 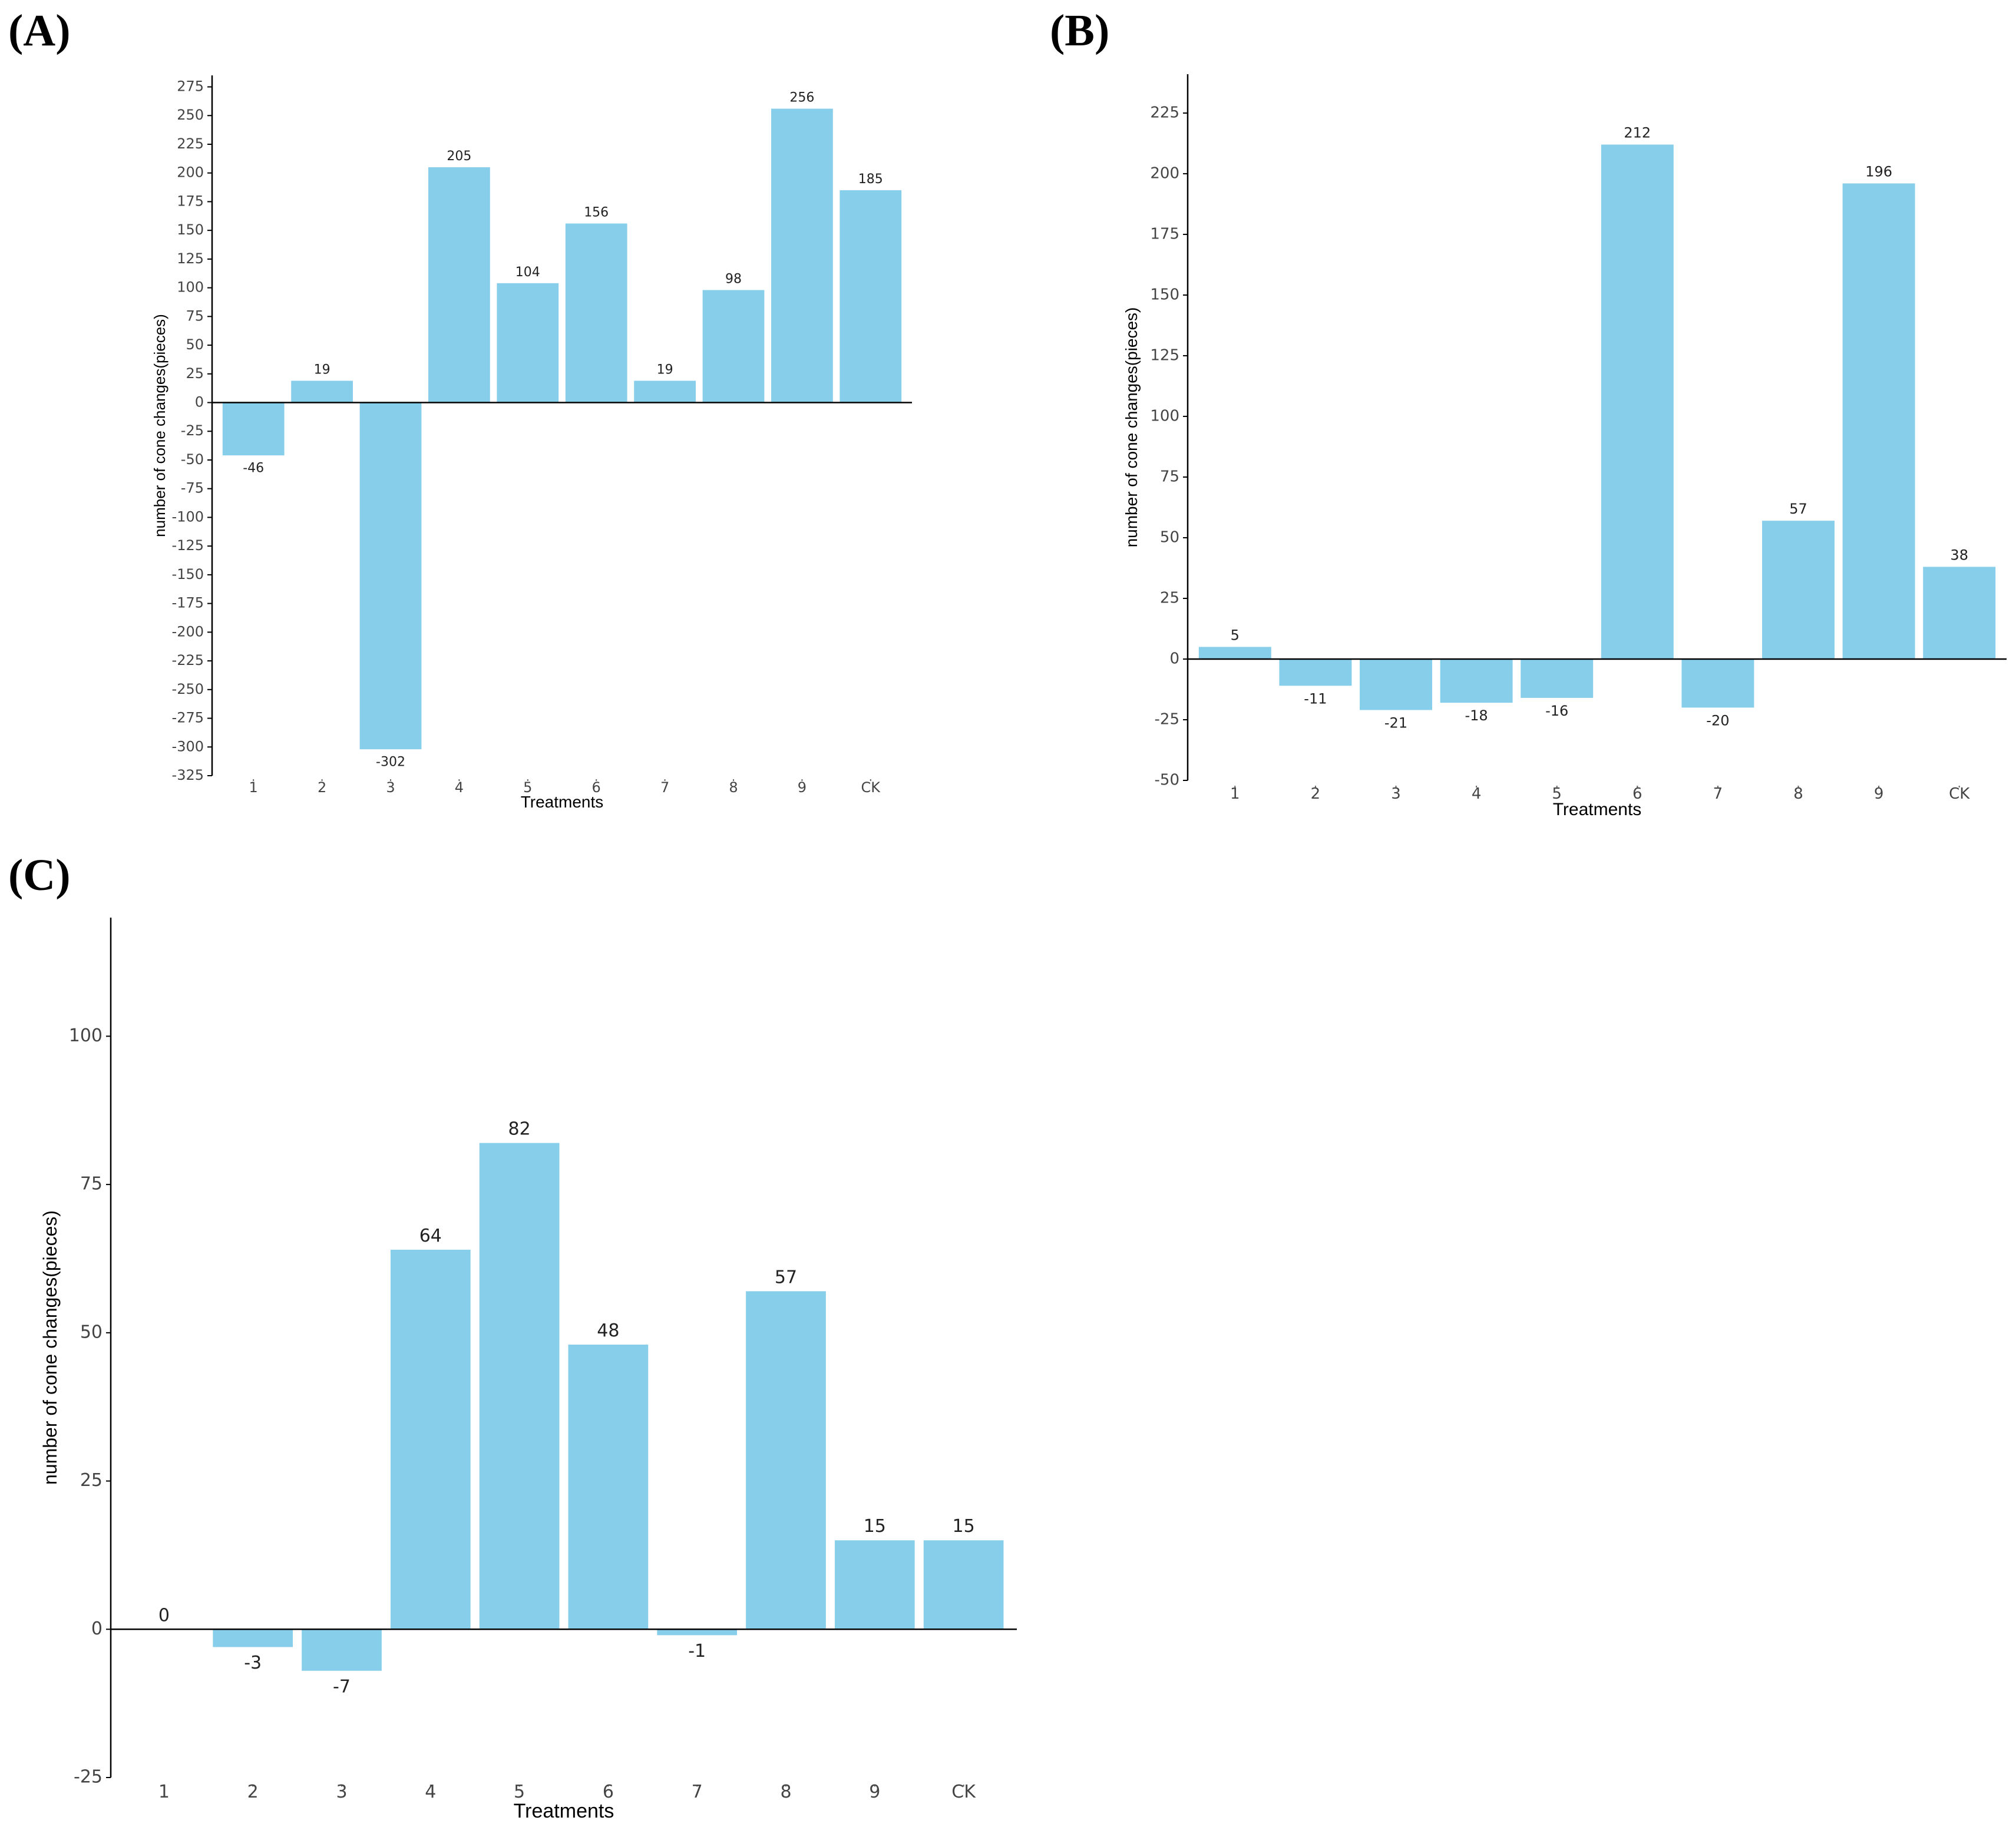 I want to click on y-tick-label: -275, so click(x=188, y=718).